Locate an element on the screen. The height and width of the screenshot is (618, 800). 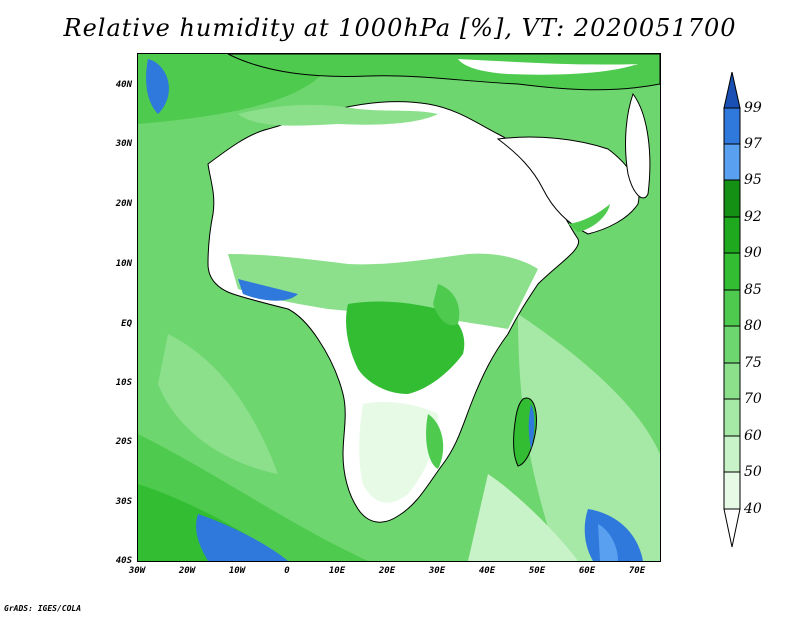
mozambique-humid is located at coordinates (435, 441).